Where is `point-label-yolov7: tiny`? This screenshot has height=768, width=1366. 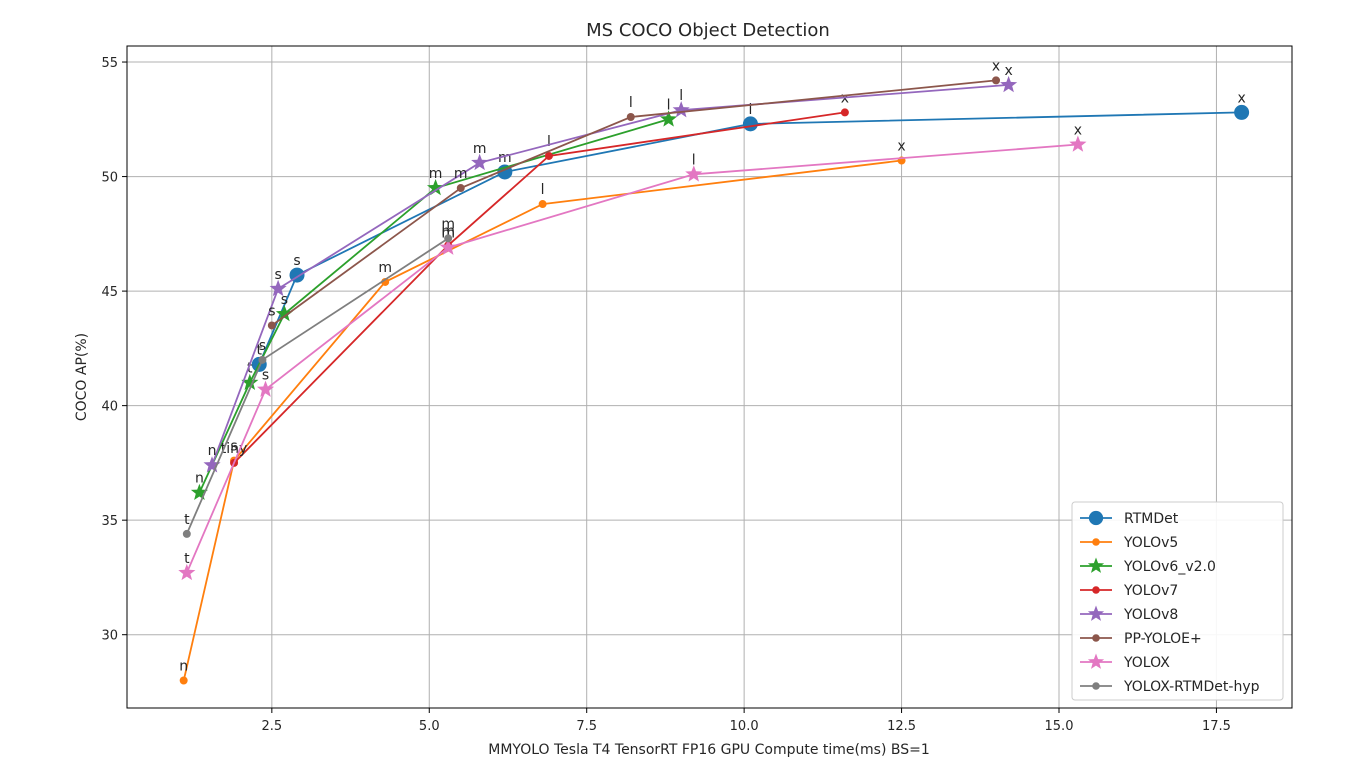 point-label-yolov7: tiny is located at coordinates (234, 449).